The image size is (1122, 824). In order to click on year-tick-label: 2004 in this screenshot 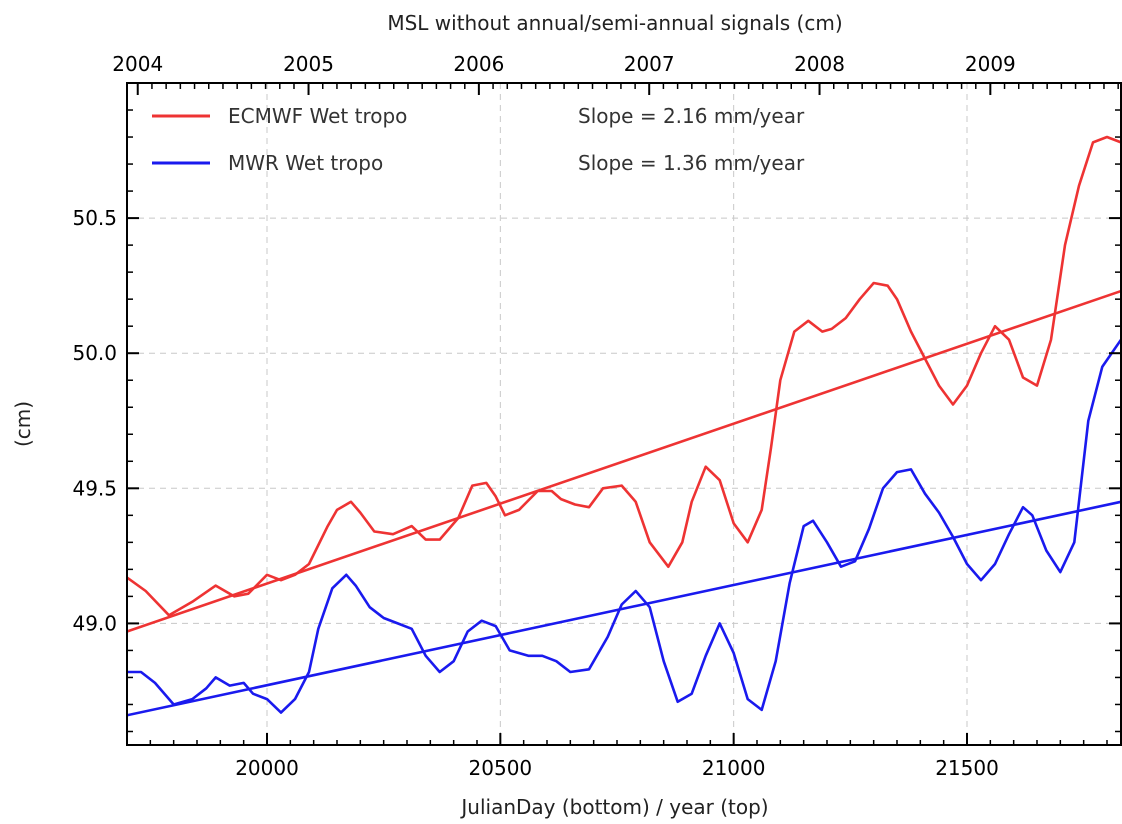, I will do `click(137, 64)`.